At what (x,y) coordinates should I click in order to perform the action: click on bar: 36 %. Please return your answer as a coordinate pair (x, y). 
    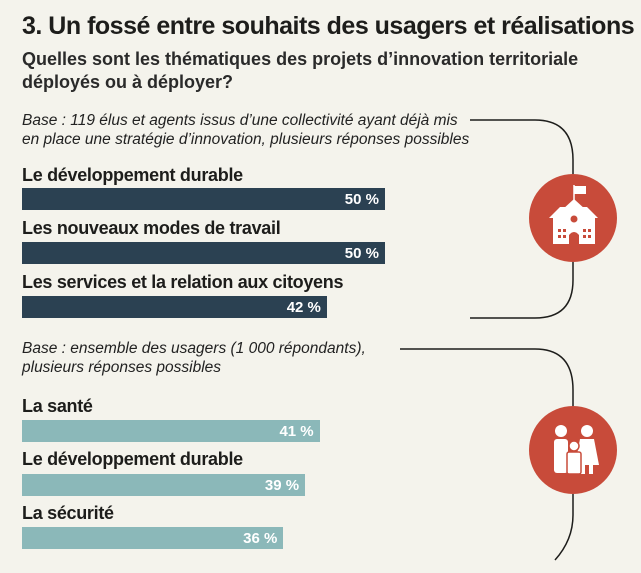
    Looking at the image, I should click on (153, 538).